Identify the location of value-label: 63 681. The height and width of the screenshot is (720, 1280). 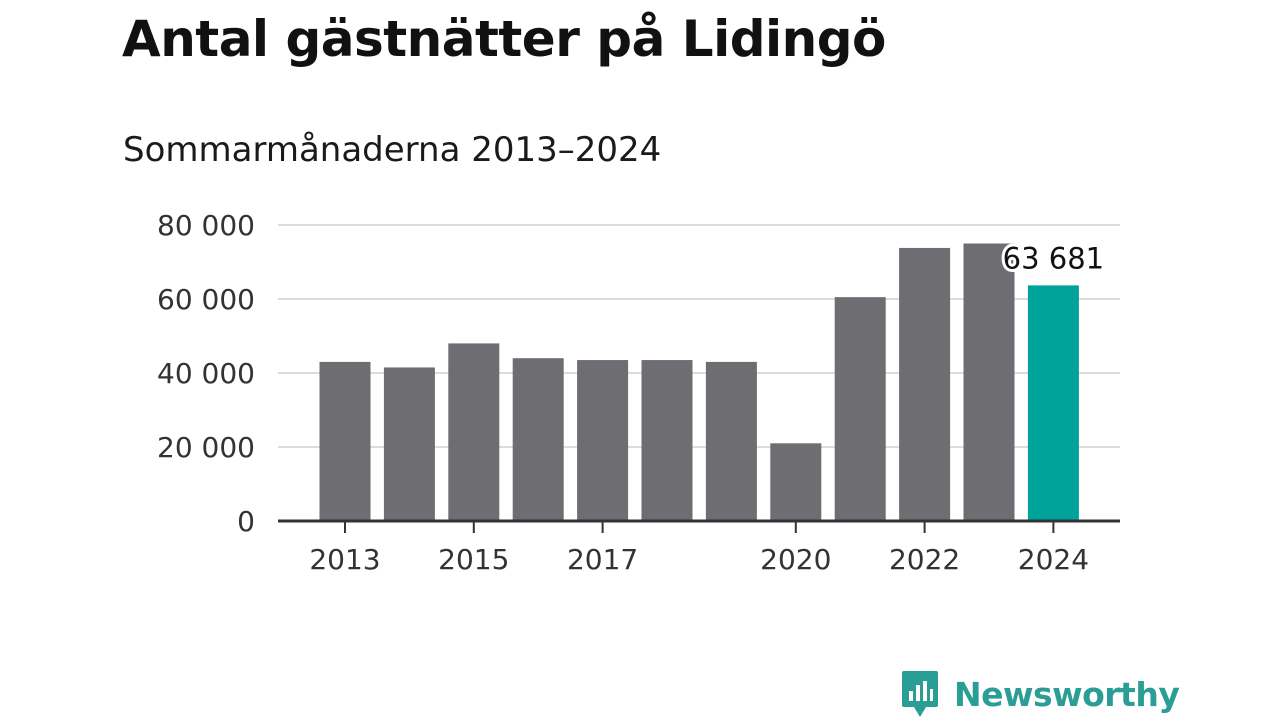
(1053, 258).